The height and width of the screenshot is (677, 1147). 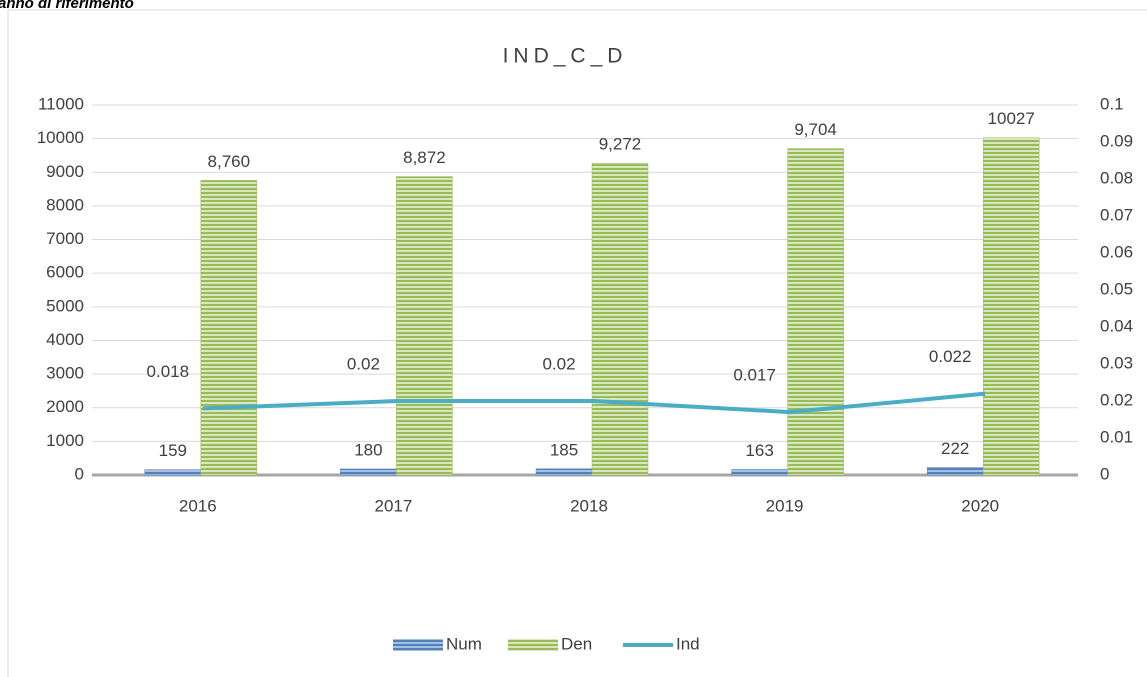 What do you see at coordinates (65, 238) in the screenshot?
I see `y-tick-label: 7000` at bounding box center [65, 238].